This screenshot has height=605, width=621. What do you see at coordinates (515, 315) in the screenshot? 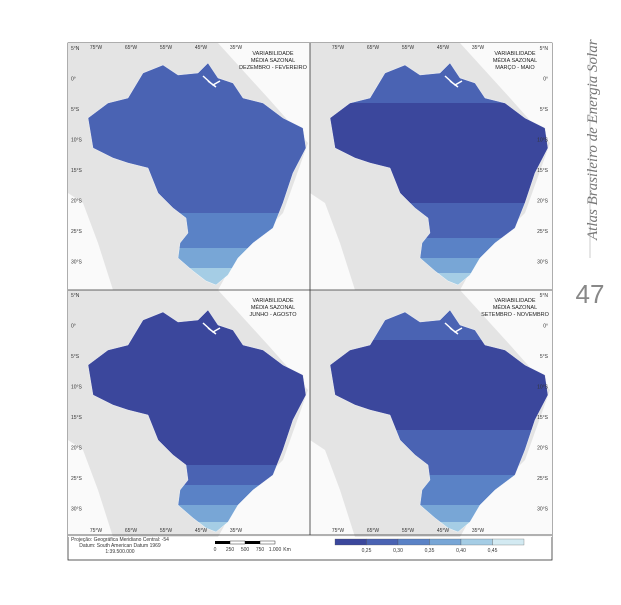
I see `panel-title: SETEMBRO - NOVEMBRO` at bounding box center [515, 315].